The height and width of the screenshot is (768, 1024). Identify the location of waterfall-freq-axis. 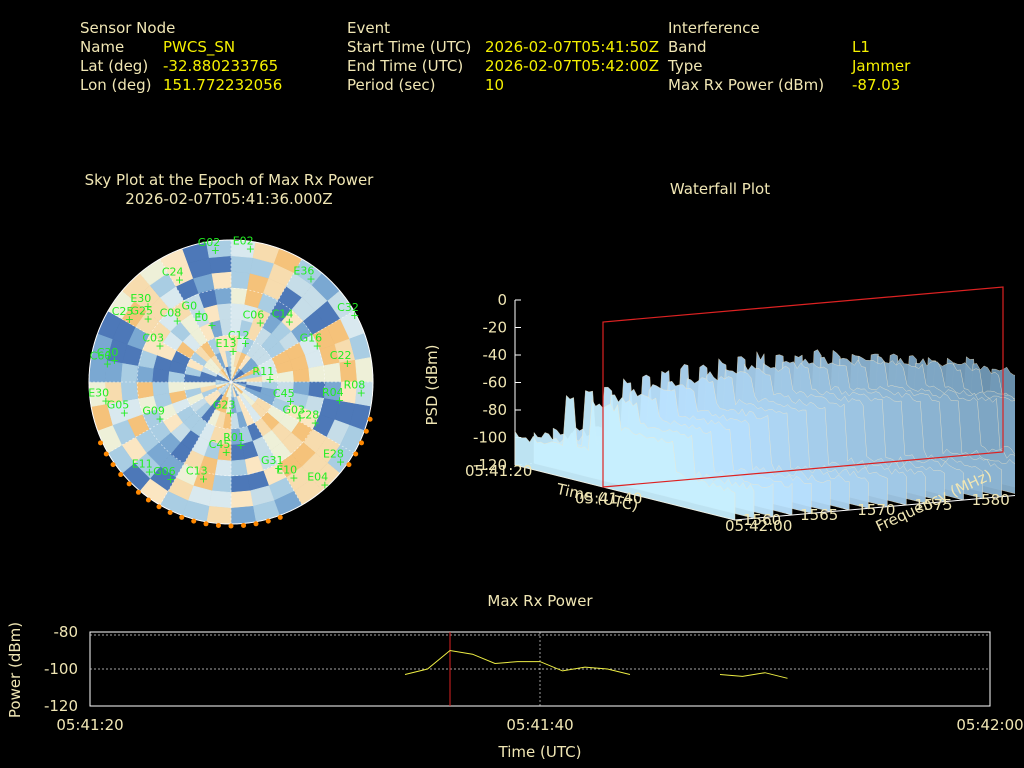
(874, 507).